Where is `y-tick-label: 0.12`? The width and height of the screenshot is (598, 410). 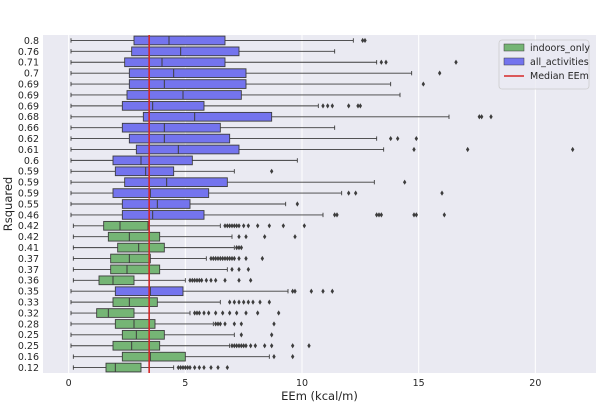 y-tick-label: 0.12 is located at coordinates (28, 368).